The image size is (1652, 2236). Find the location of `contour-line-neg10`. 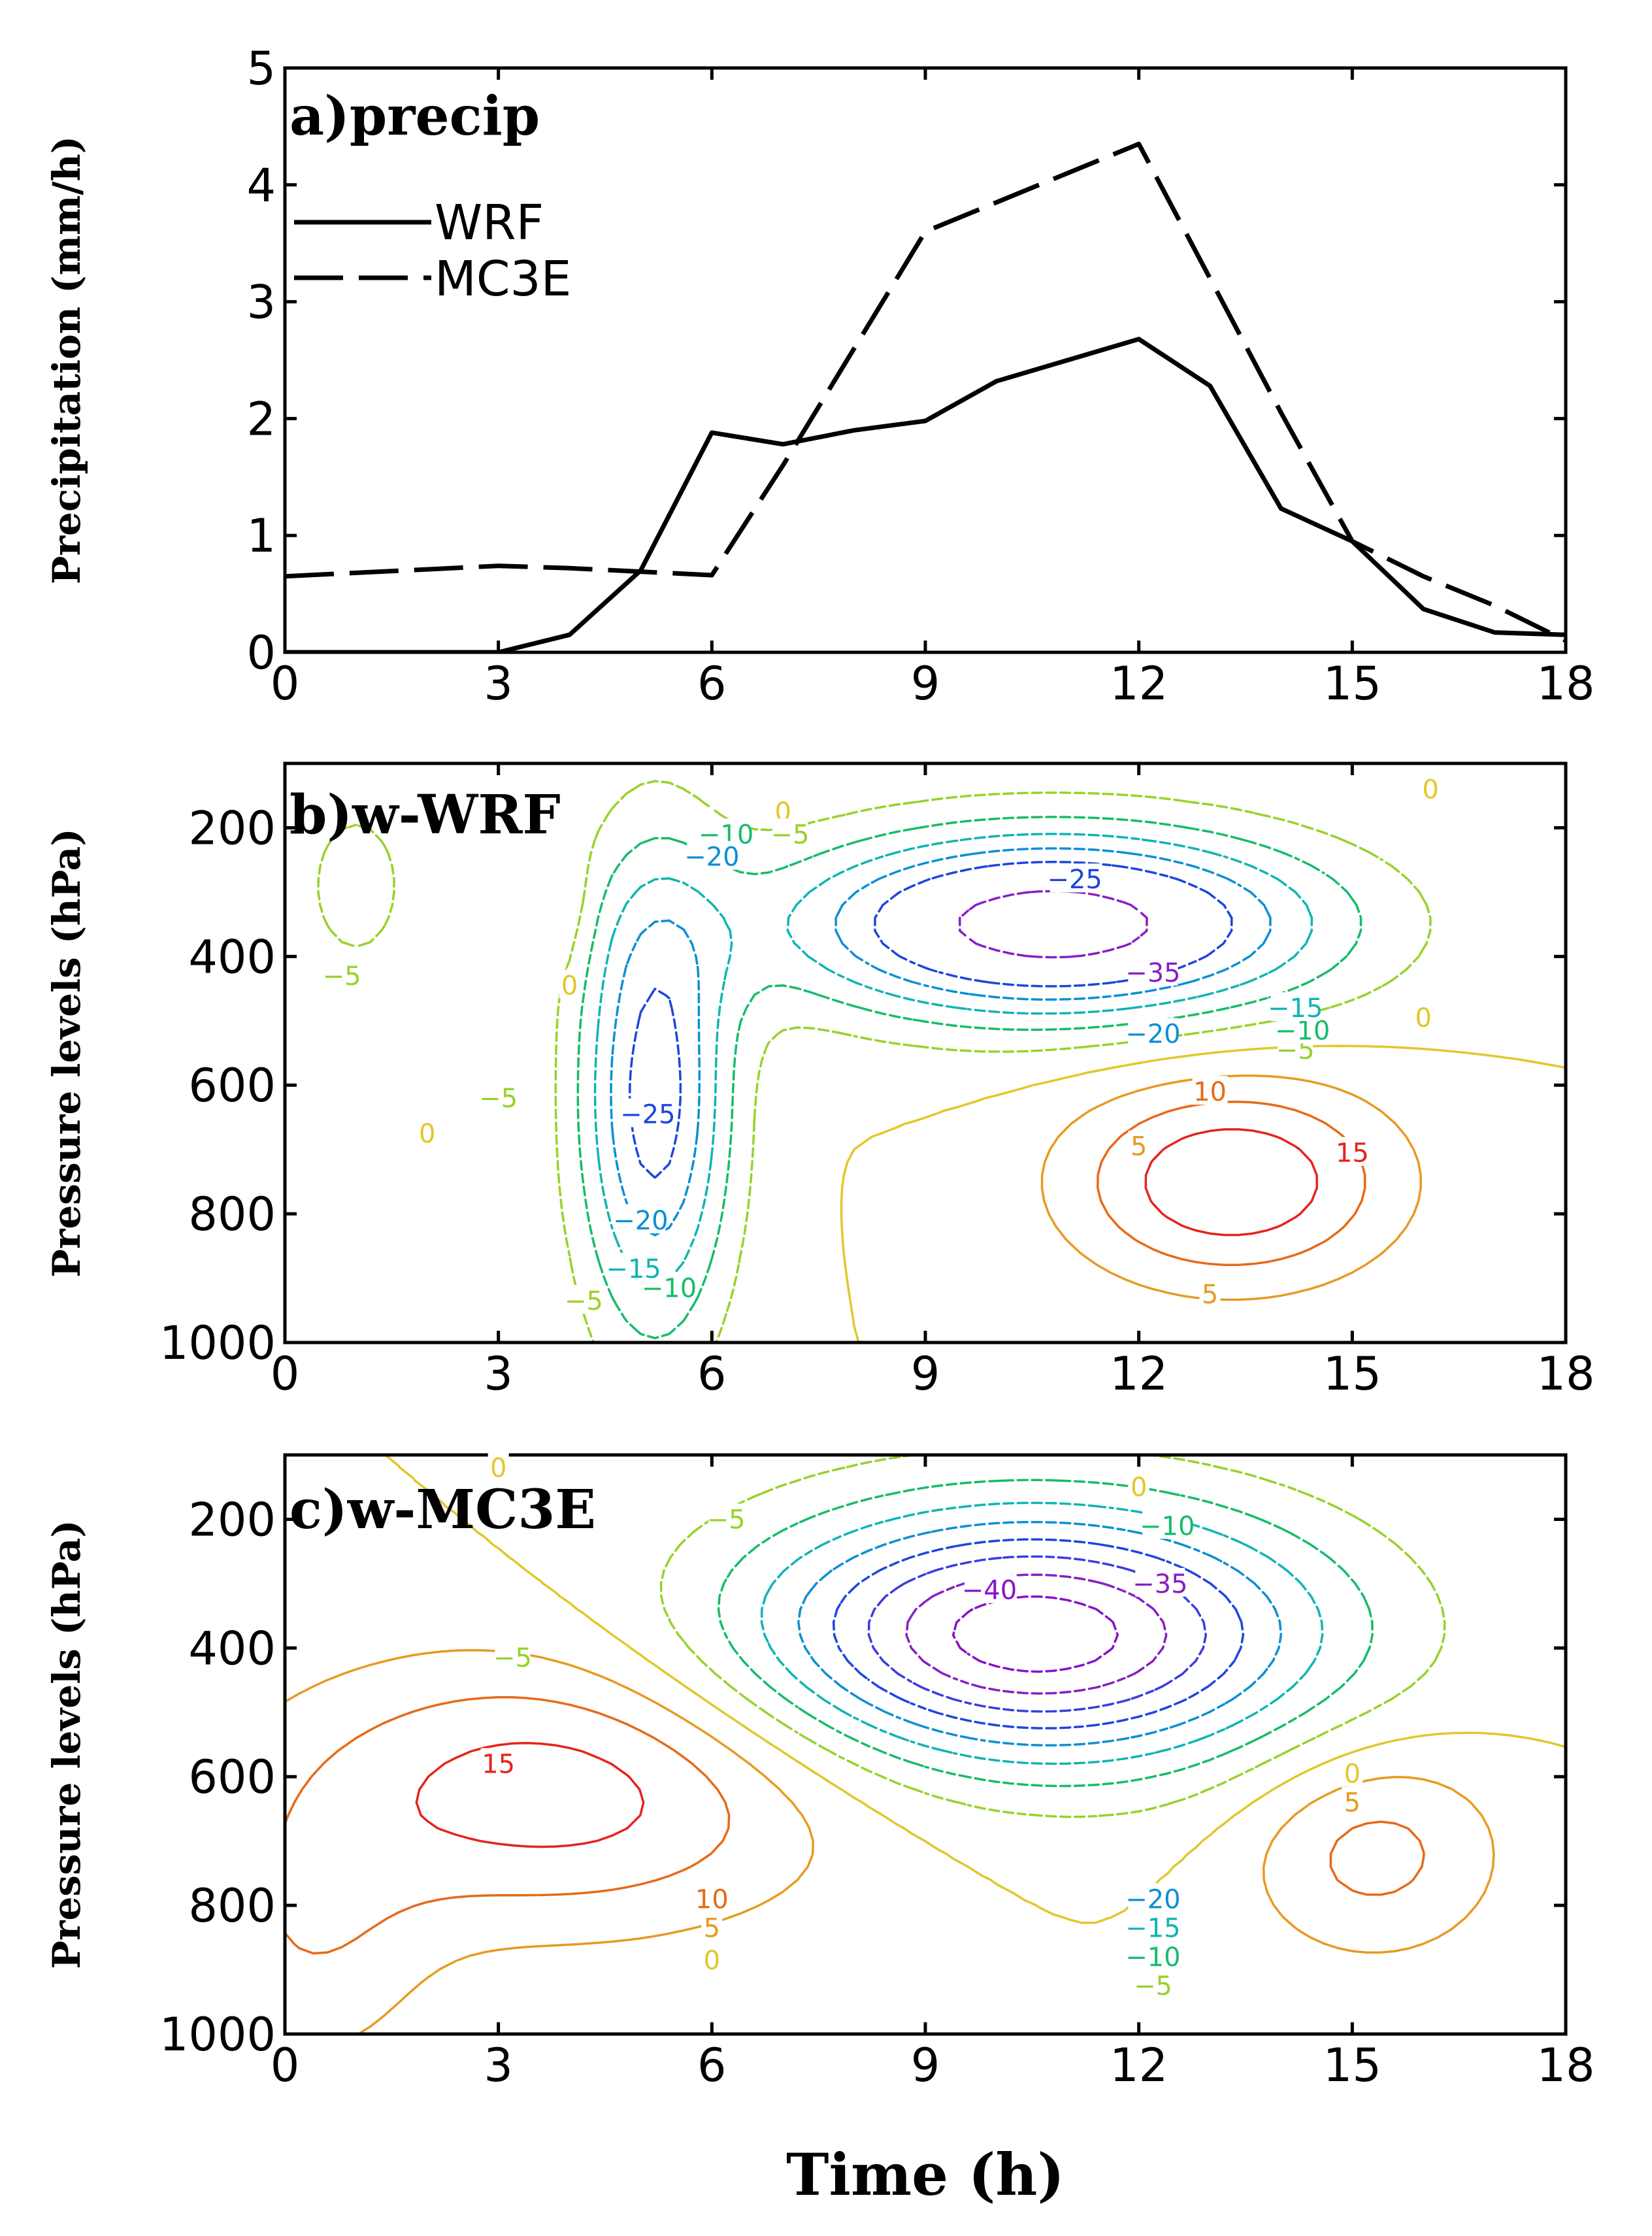

contour-line-neg10 is located at coordinates (1045, 1633).